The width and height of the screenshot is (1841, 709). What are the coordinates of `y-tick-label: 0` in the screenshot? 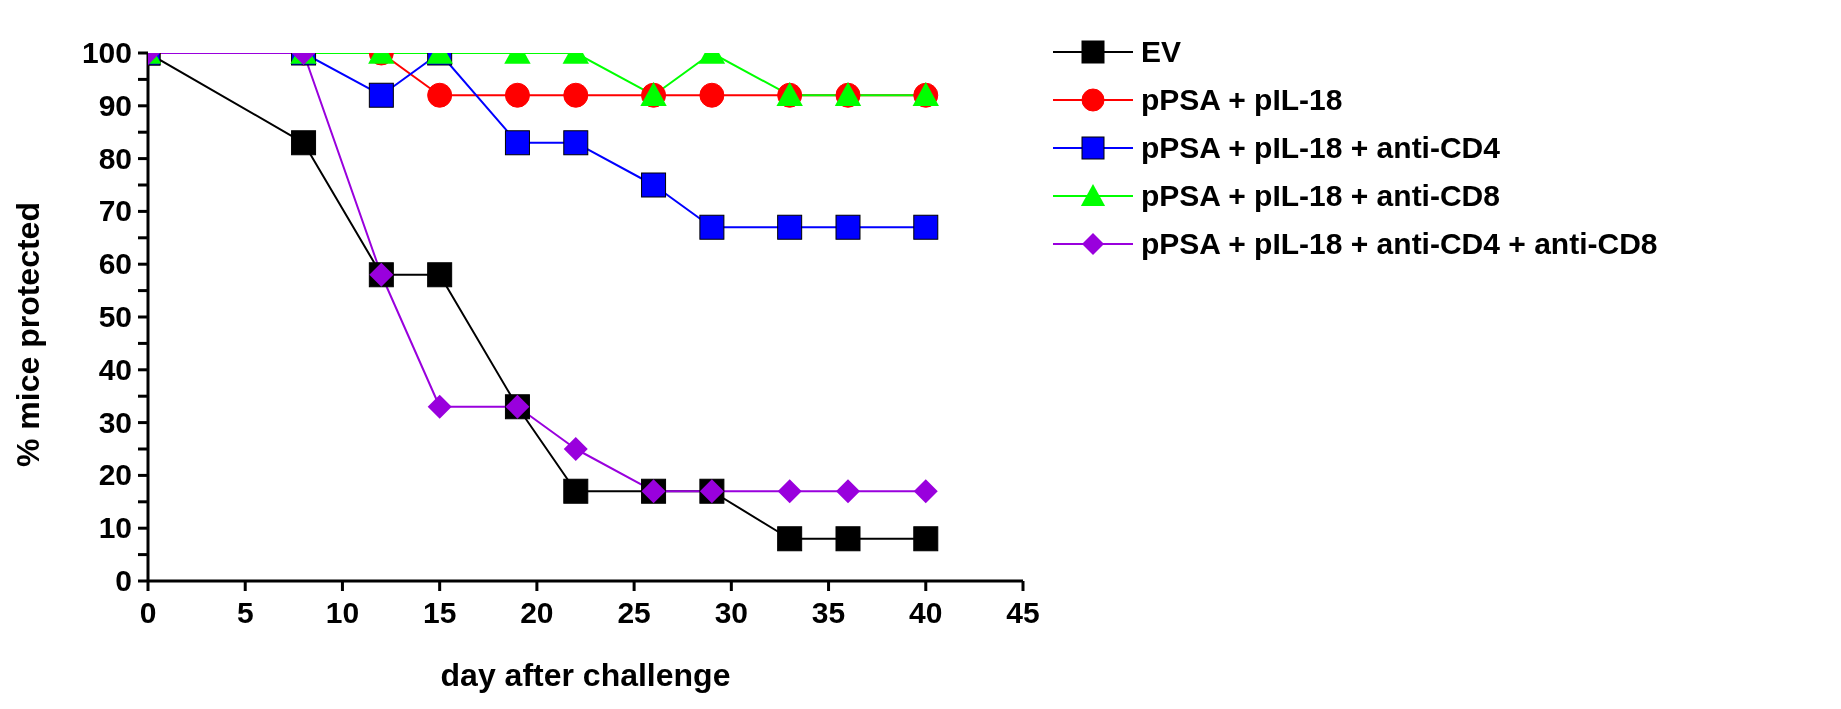 It's located at (123, 580).